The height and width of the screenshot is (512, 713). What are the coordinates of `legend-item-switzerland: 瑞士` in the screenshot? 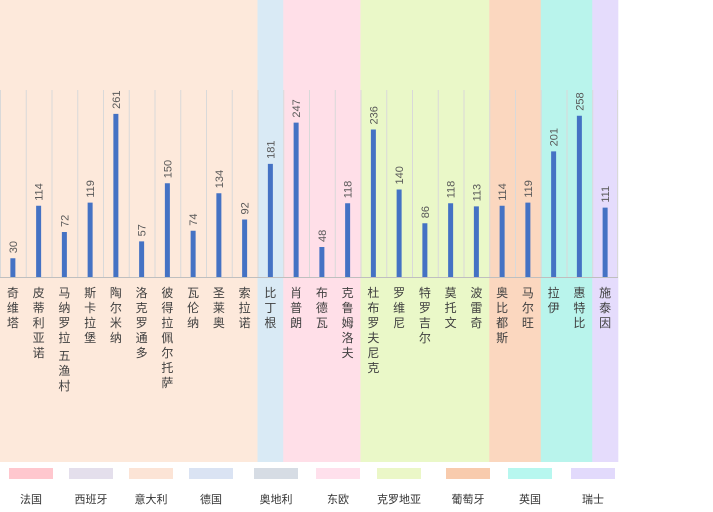 It's located at (593, 484).